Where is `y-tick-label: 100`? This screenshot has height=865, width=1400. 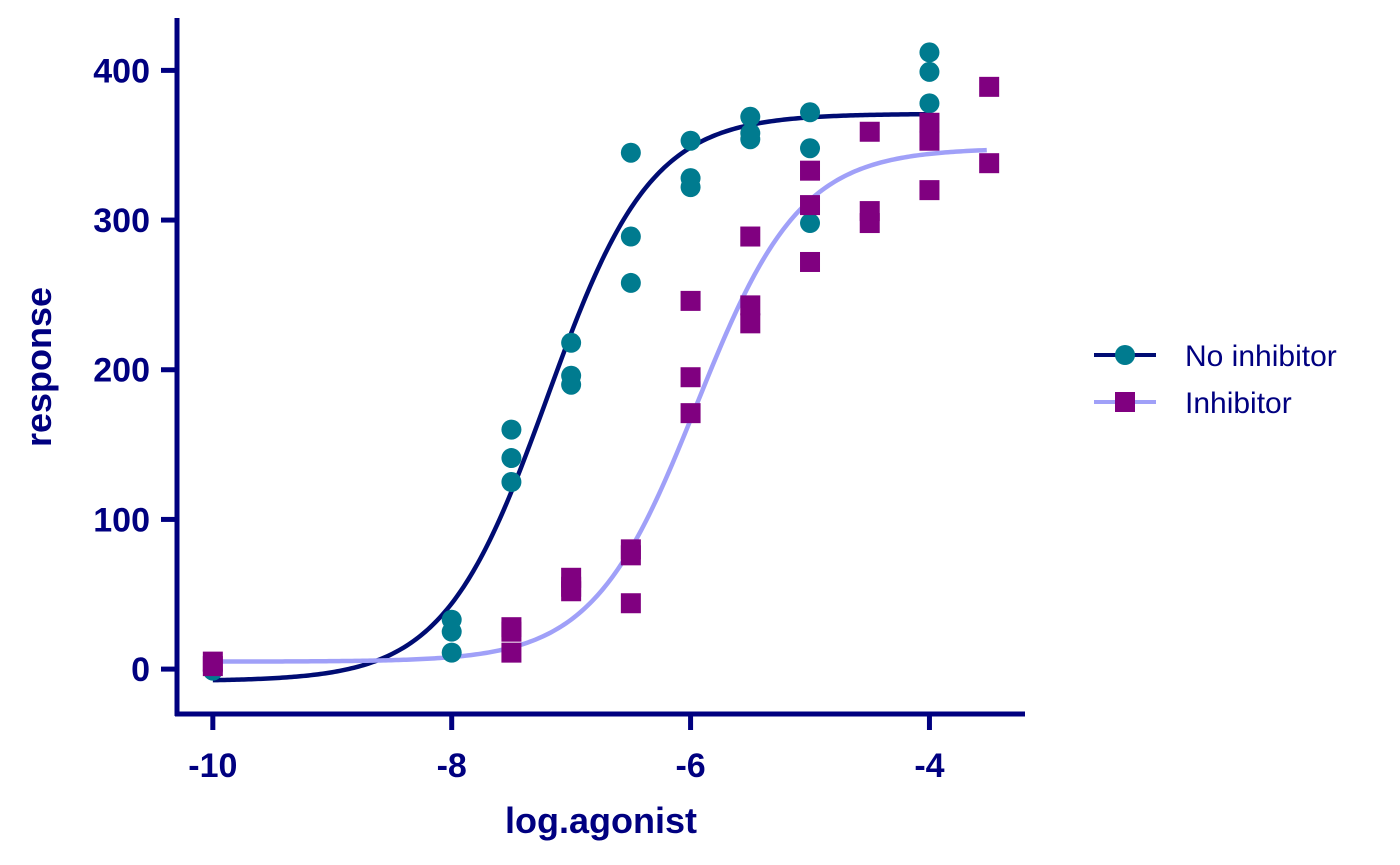
y-tick-label: 100 is located at coordinates (121, 520).